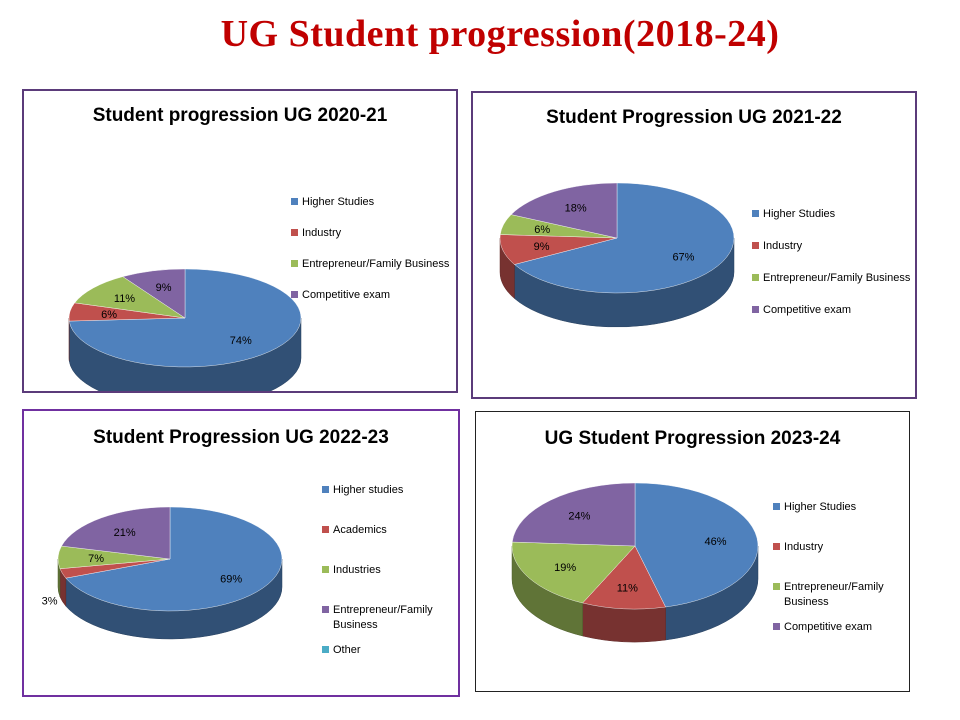 The image size is (960, 720). What do you see at coordinates (389, 650) in the screenshot?
I see `legend-item-other: Other` at bounding box center [389, 650].